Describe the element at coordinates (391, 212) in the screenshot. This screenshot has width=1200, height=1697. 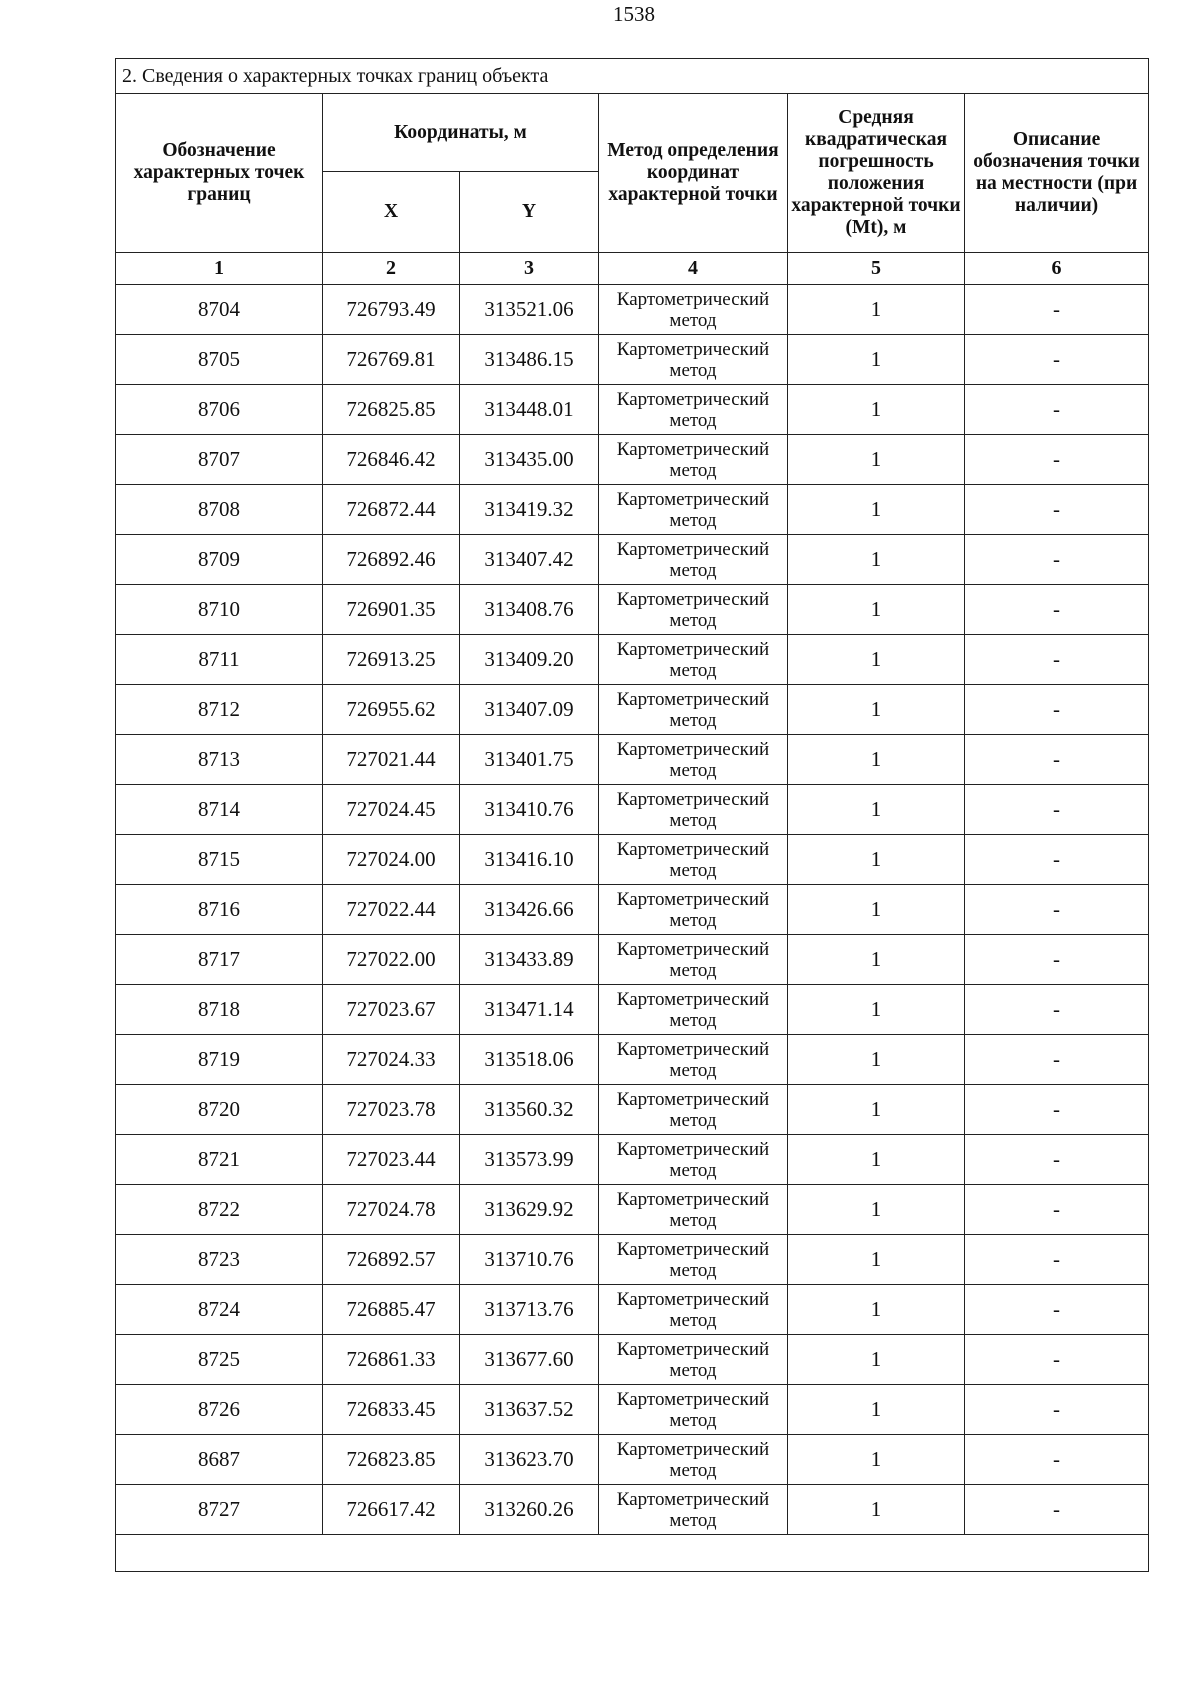
I see `header-x: X` at that location.